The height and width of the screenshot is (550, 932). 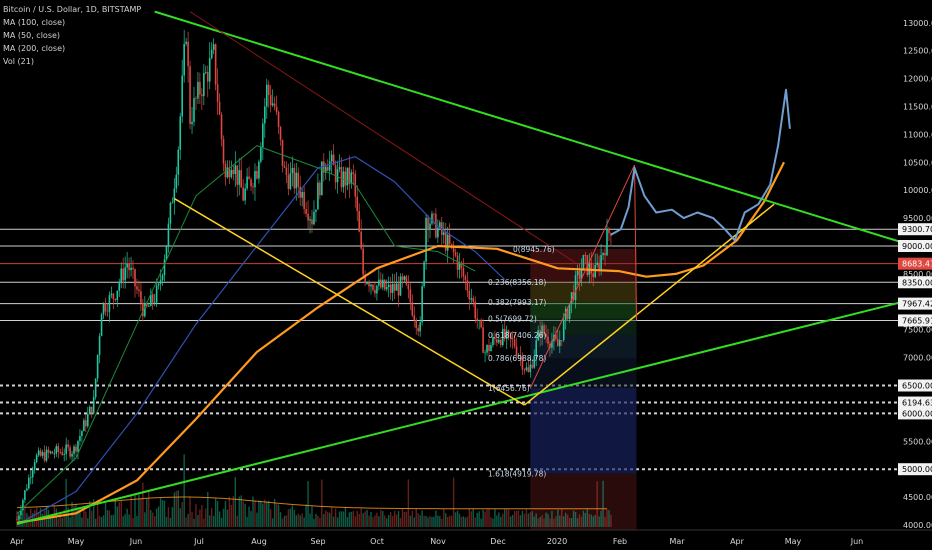 What do you see at coordinates (557, 541) in the screenshot?
I see `x-tick-label: 2020` at bounding box center [557, 541].